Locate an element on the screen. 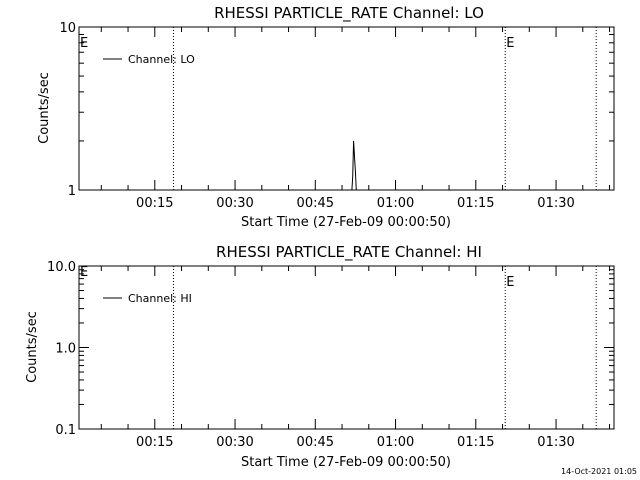  chart-2-legend-label: Channel: HI is located at coordinates (160, 298).